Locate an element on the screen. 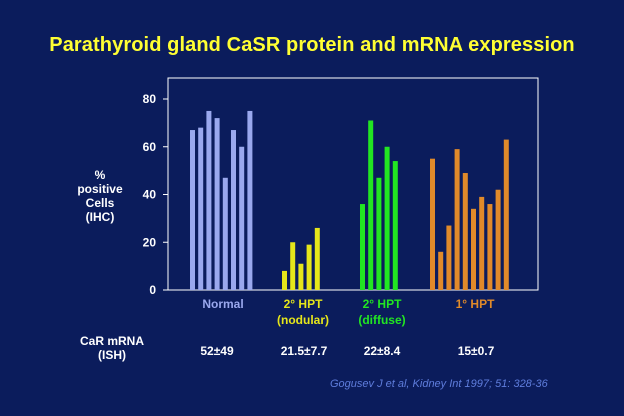  y-axis-label: % positive Cells (IHC) is located at coordinates (100, 196).